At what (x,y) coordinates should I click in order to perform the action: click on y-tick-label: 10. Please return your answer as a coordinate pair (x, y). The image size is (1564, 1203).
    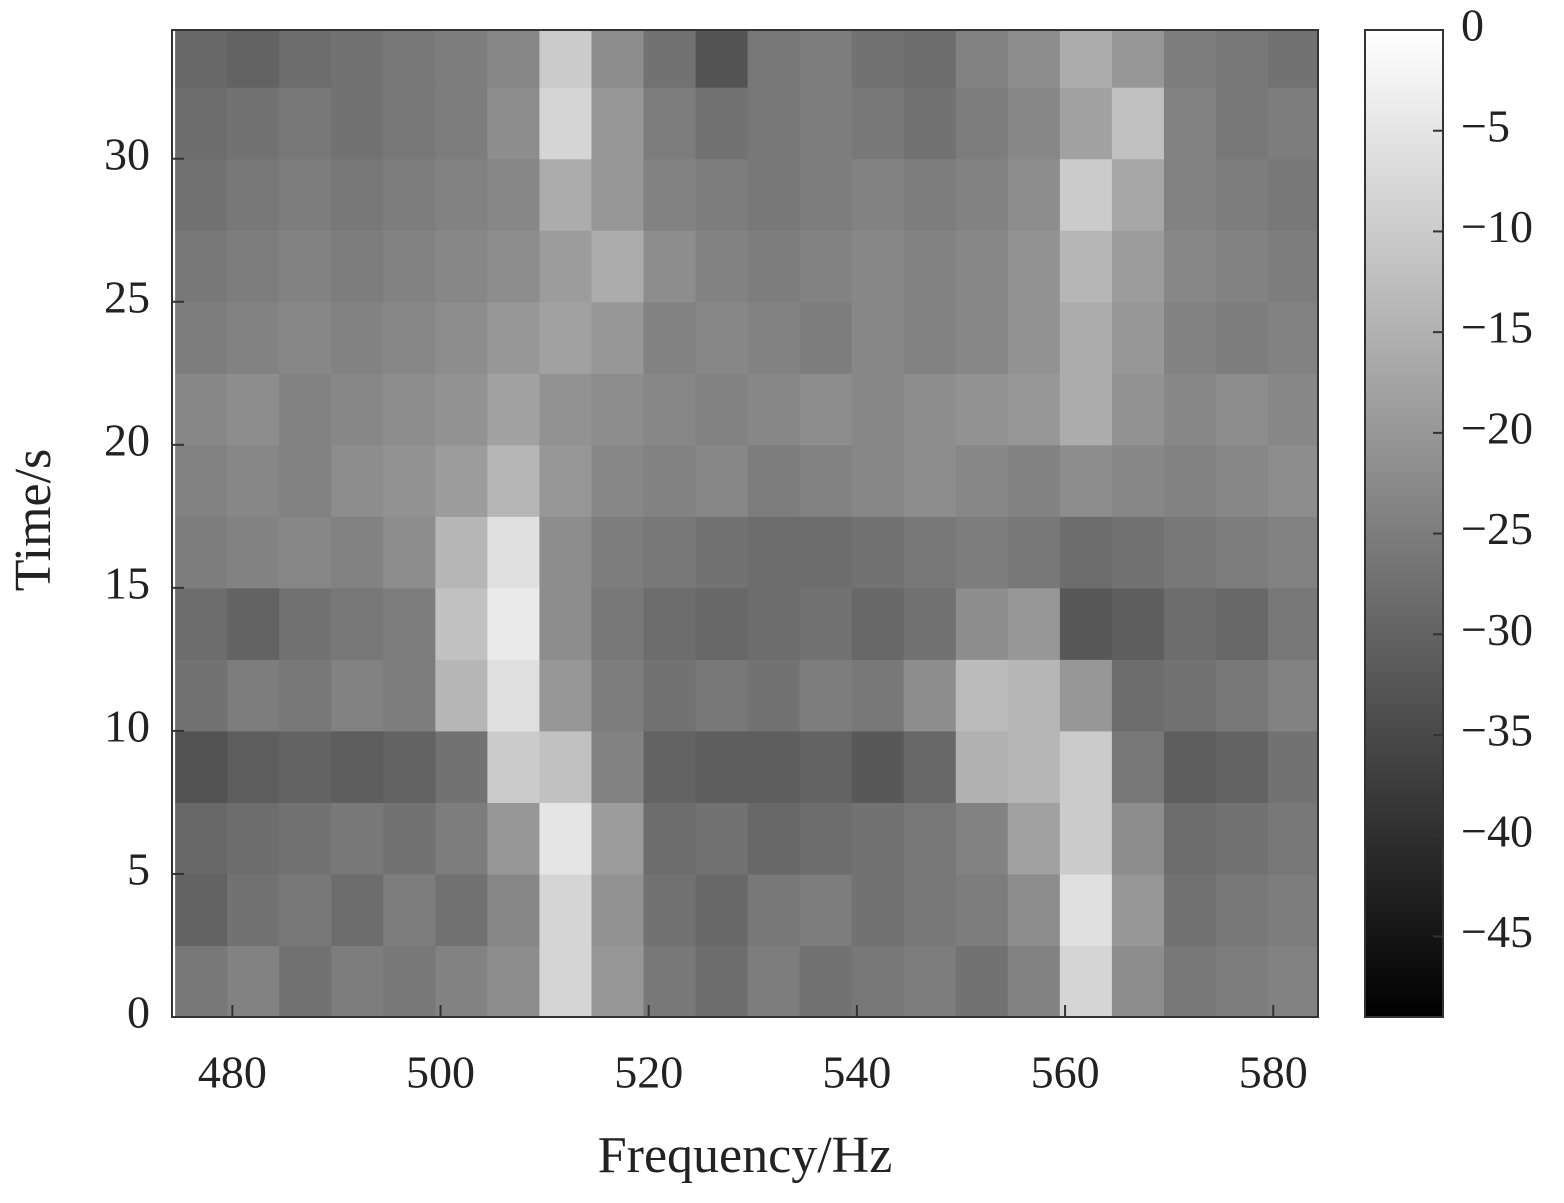
    Looking at the image, I should click on (127, 725).